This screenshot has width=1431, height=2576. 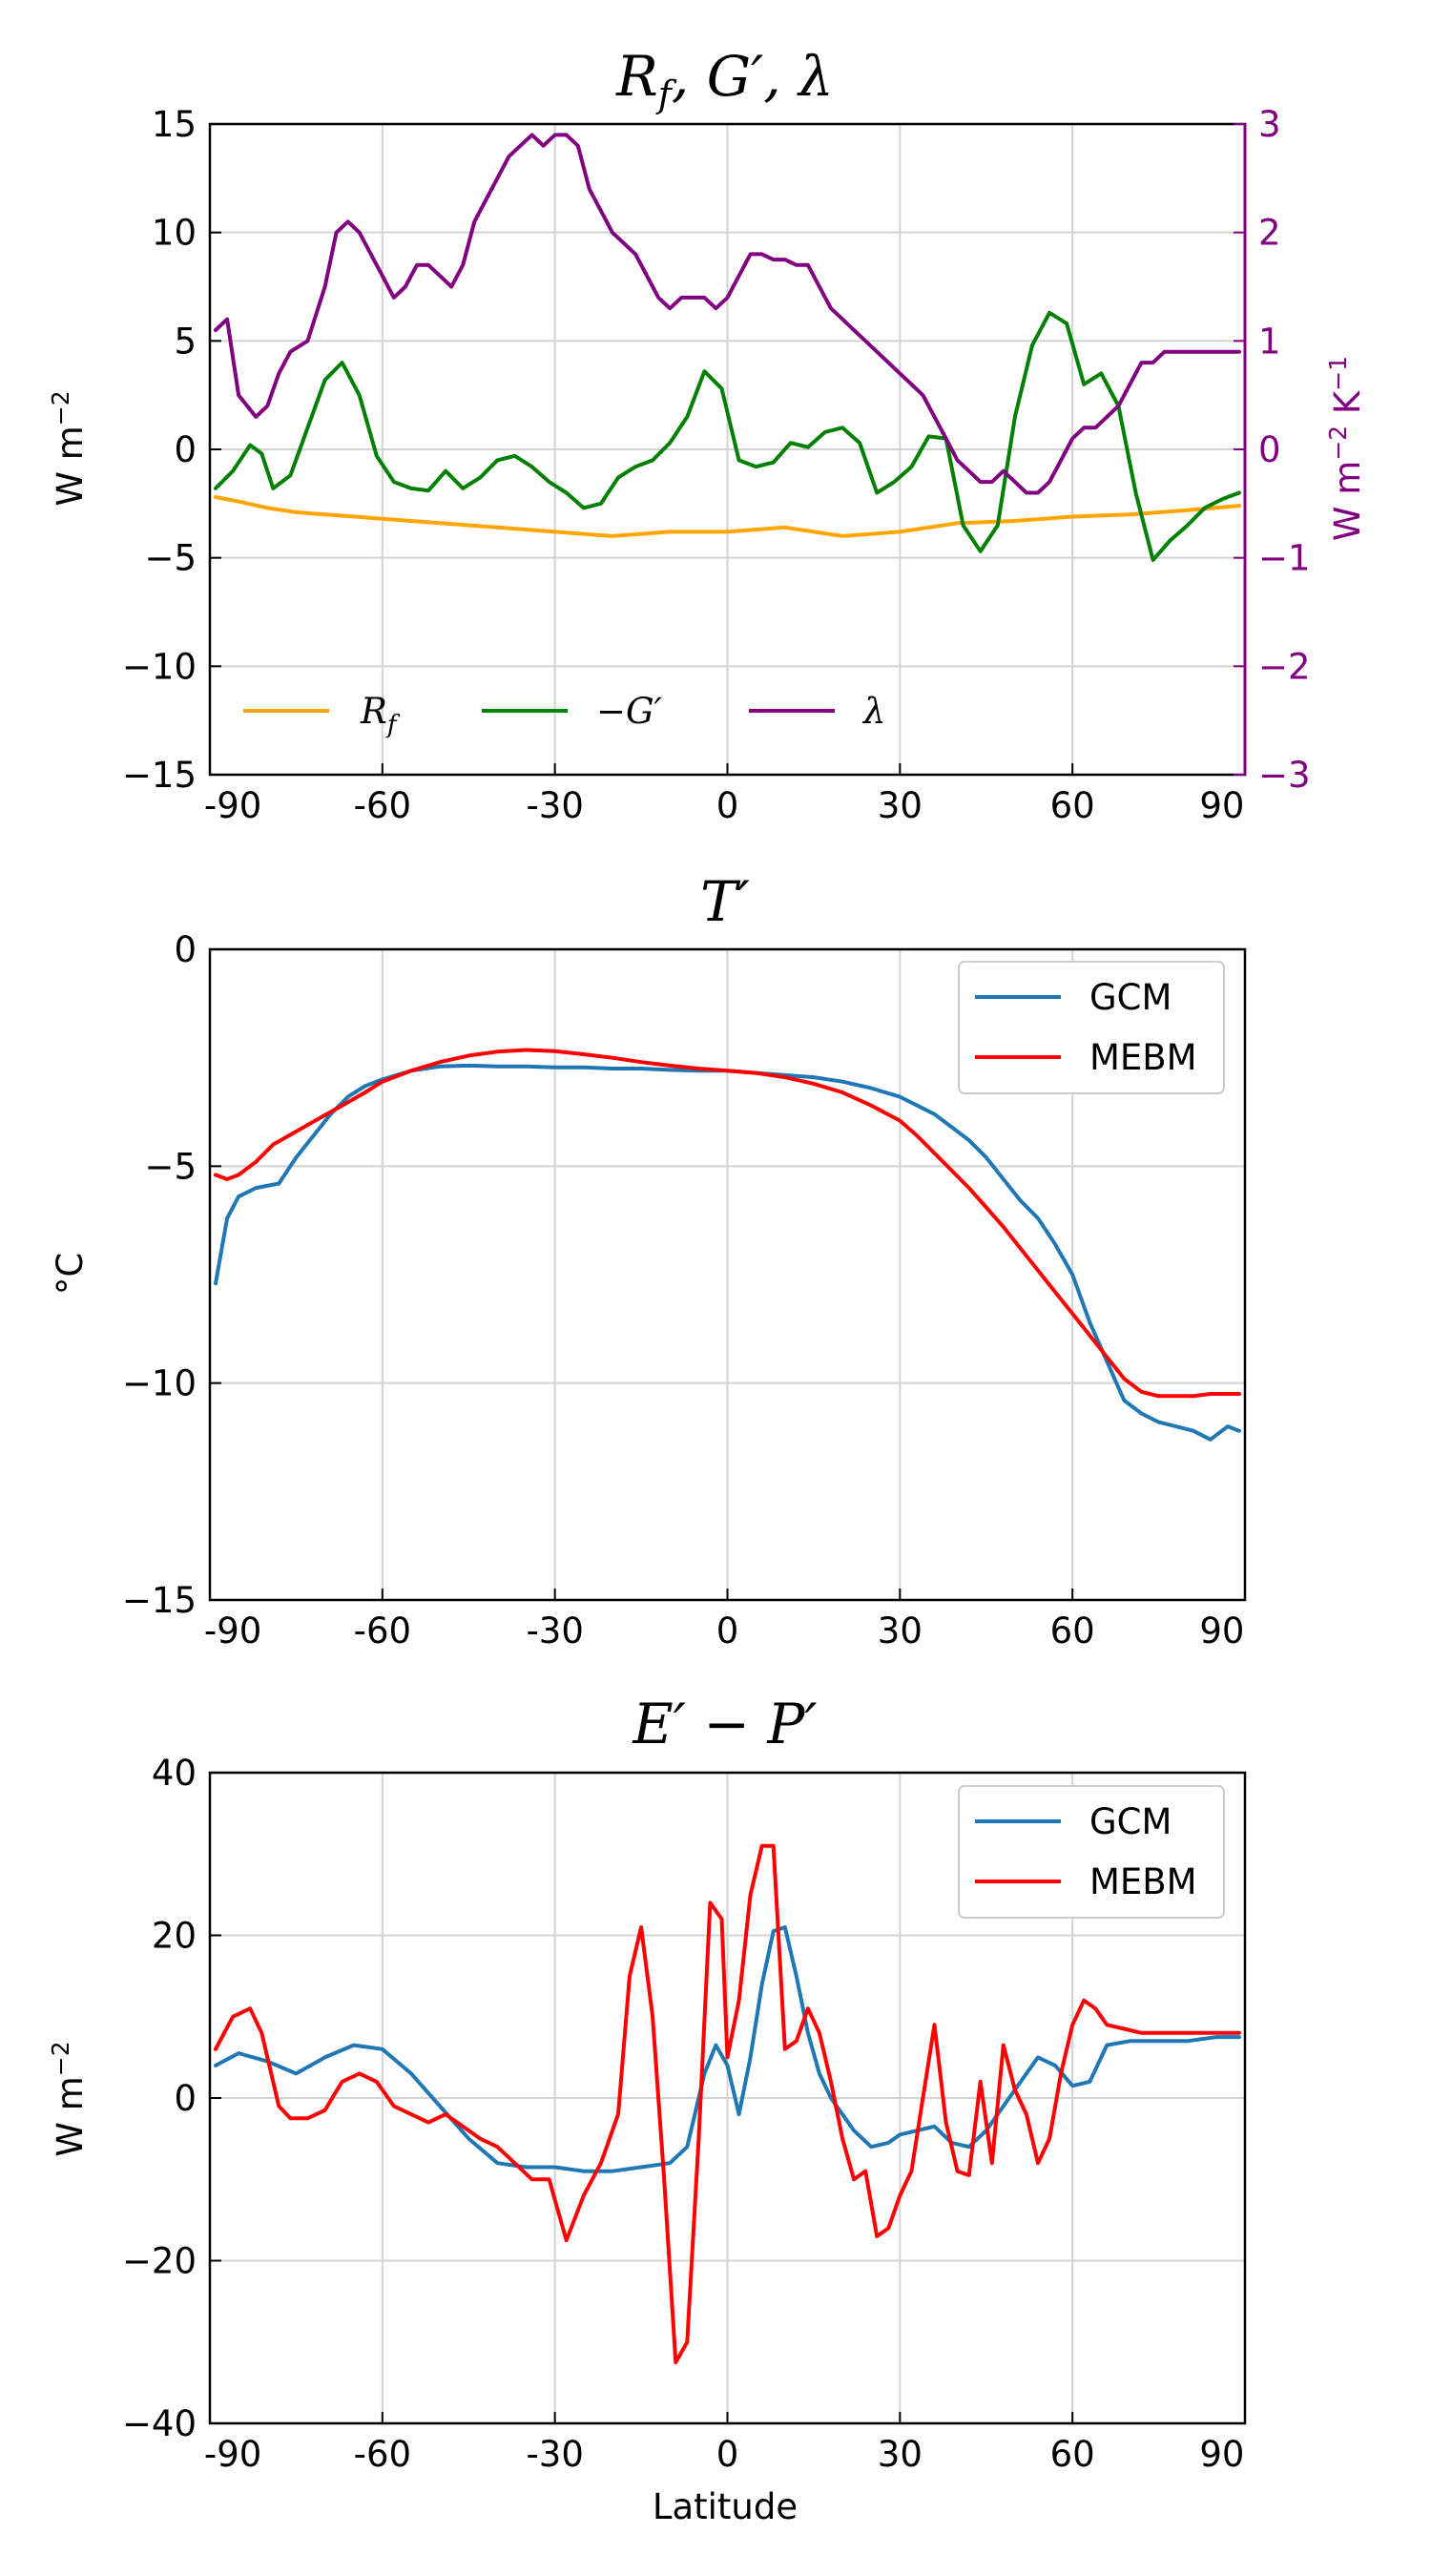 What do you see at coordinates (1284, 666) in the screenshot?
I see `y-tick-label-right: −2` at bounding box center [1284, 666].